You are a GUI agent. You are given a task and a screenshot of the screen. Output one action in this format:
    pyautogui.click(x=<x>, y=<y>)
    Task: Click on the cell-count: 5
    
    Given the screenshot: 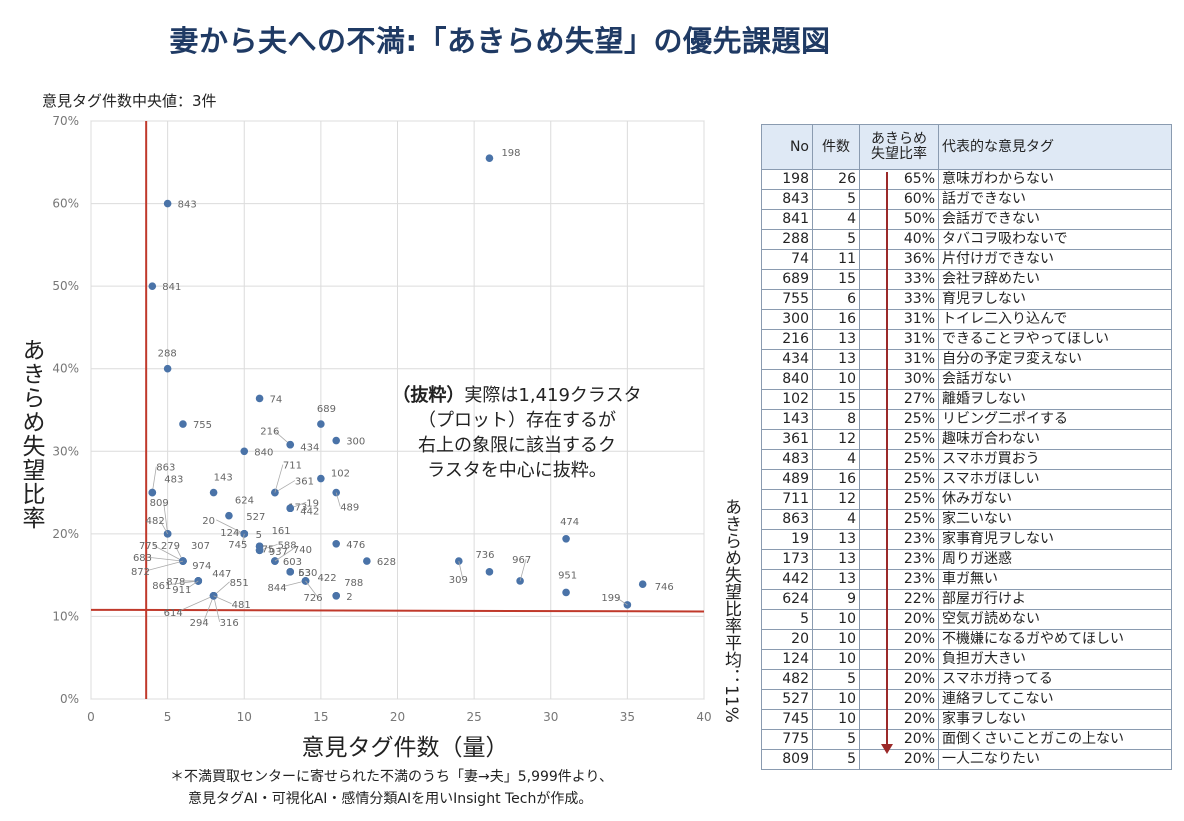 What is the action you would take?
    pyautogui.click(x=836, y=759)
    